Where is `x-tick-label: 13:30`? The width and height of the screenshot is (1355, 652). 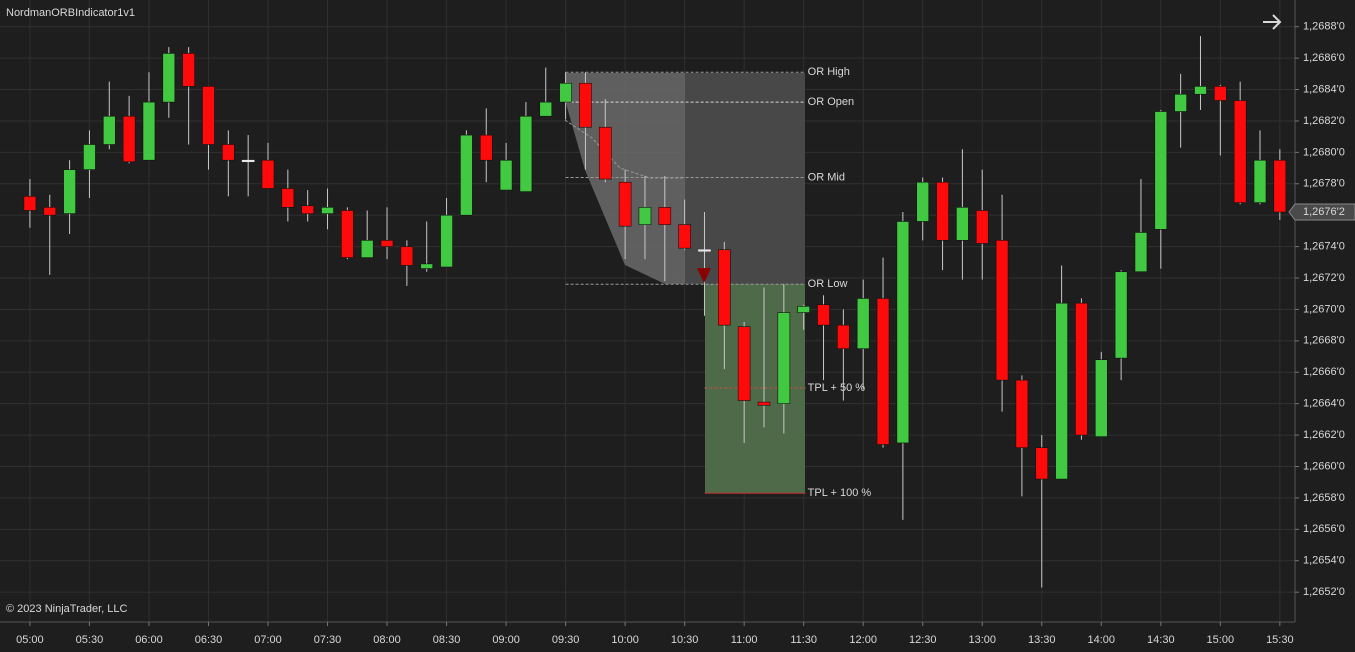 x-tick-label: 13:30 is located at coordinates (1042, 640).